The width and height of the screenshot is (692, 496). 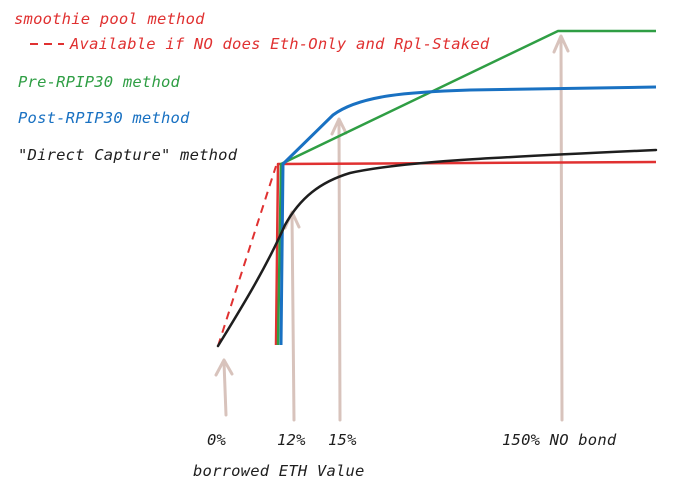 I want to click on red-dashed-available-curve, so click(x=247, y=256).